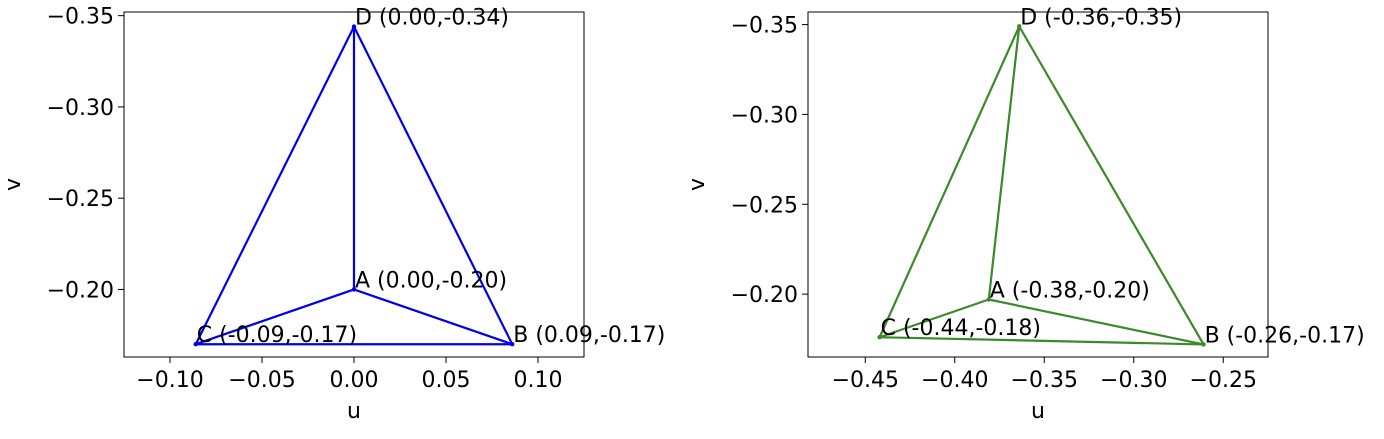  I want to click on vertex-label-B: B (-0.26,-0.17), so click(1285, 335).